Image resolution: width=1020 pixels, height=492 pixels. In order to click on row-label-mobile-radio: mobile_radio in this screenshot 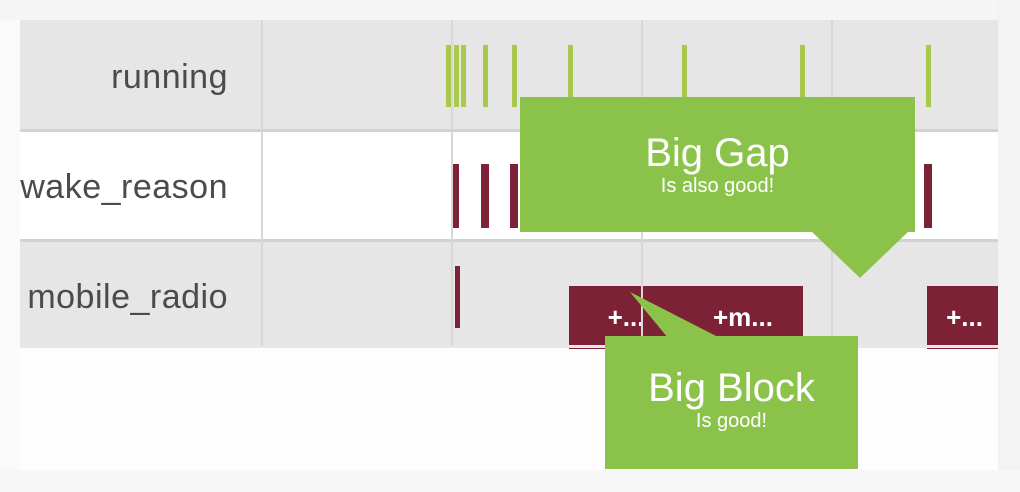, I will do `click(127, 297)`.